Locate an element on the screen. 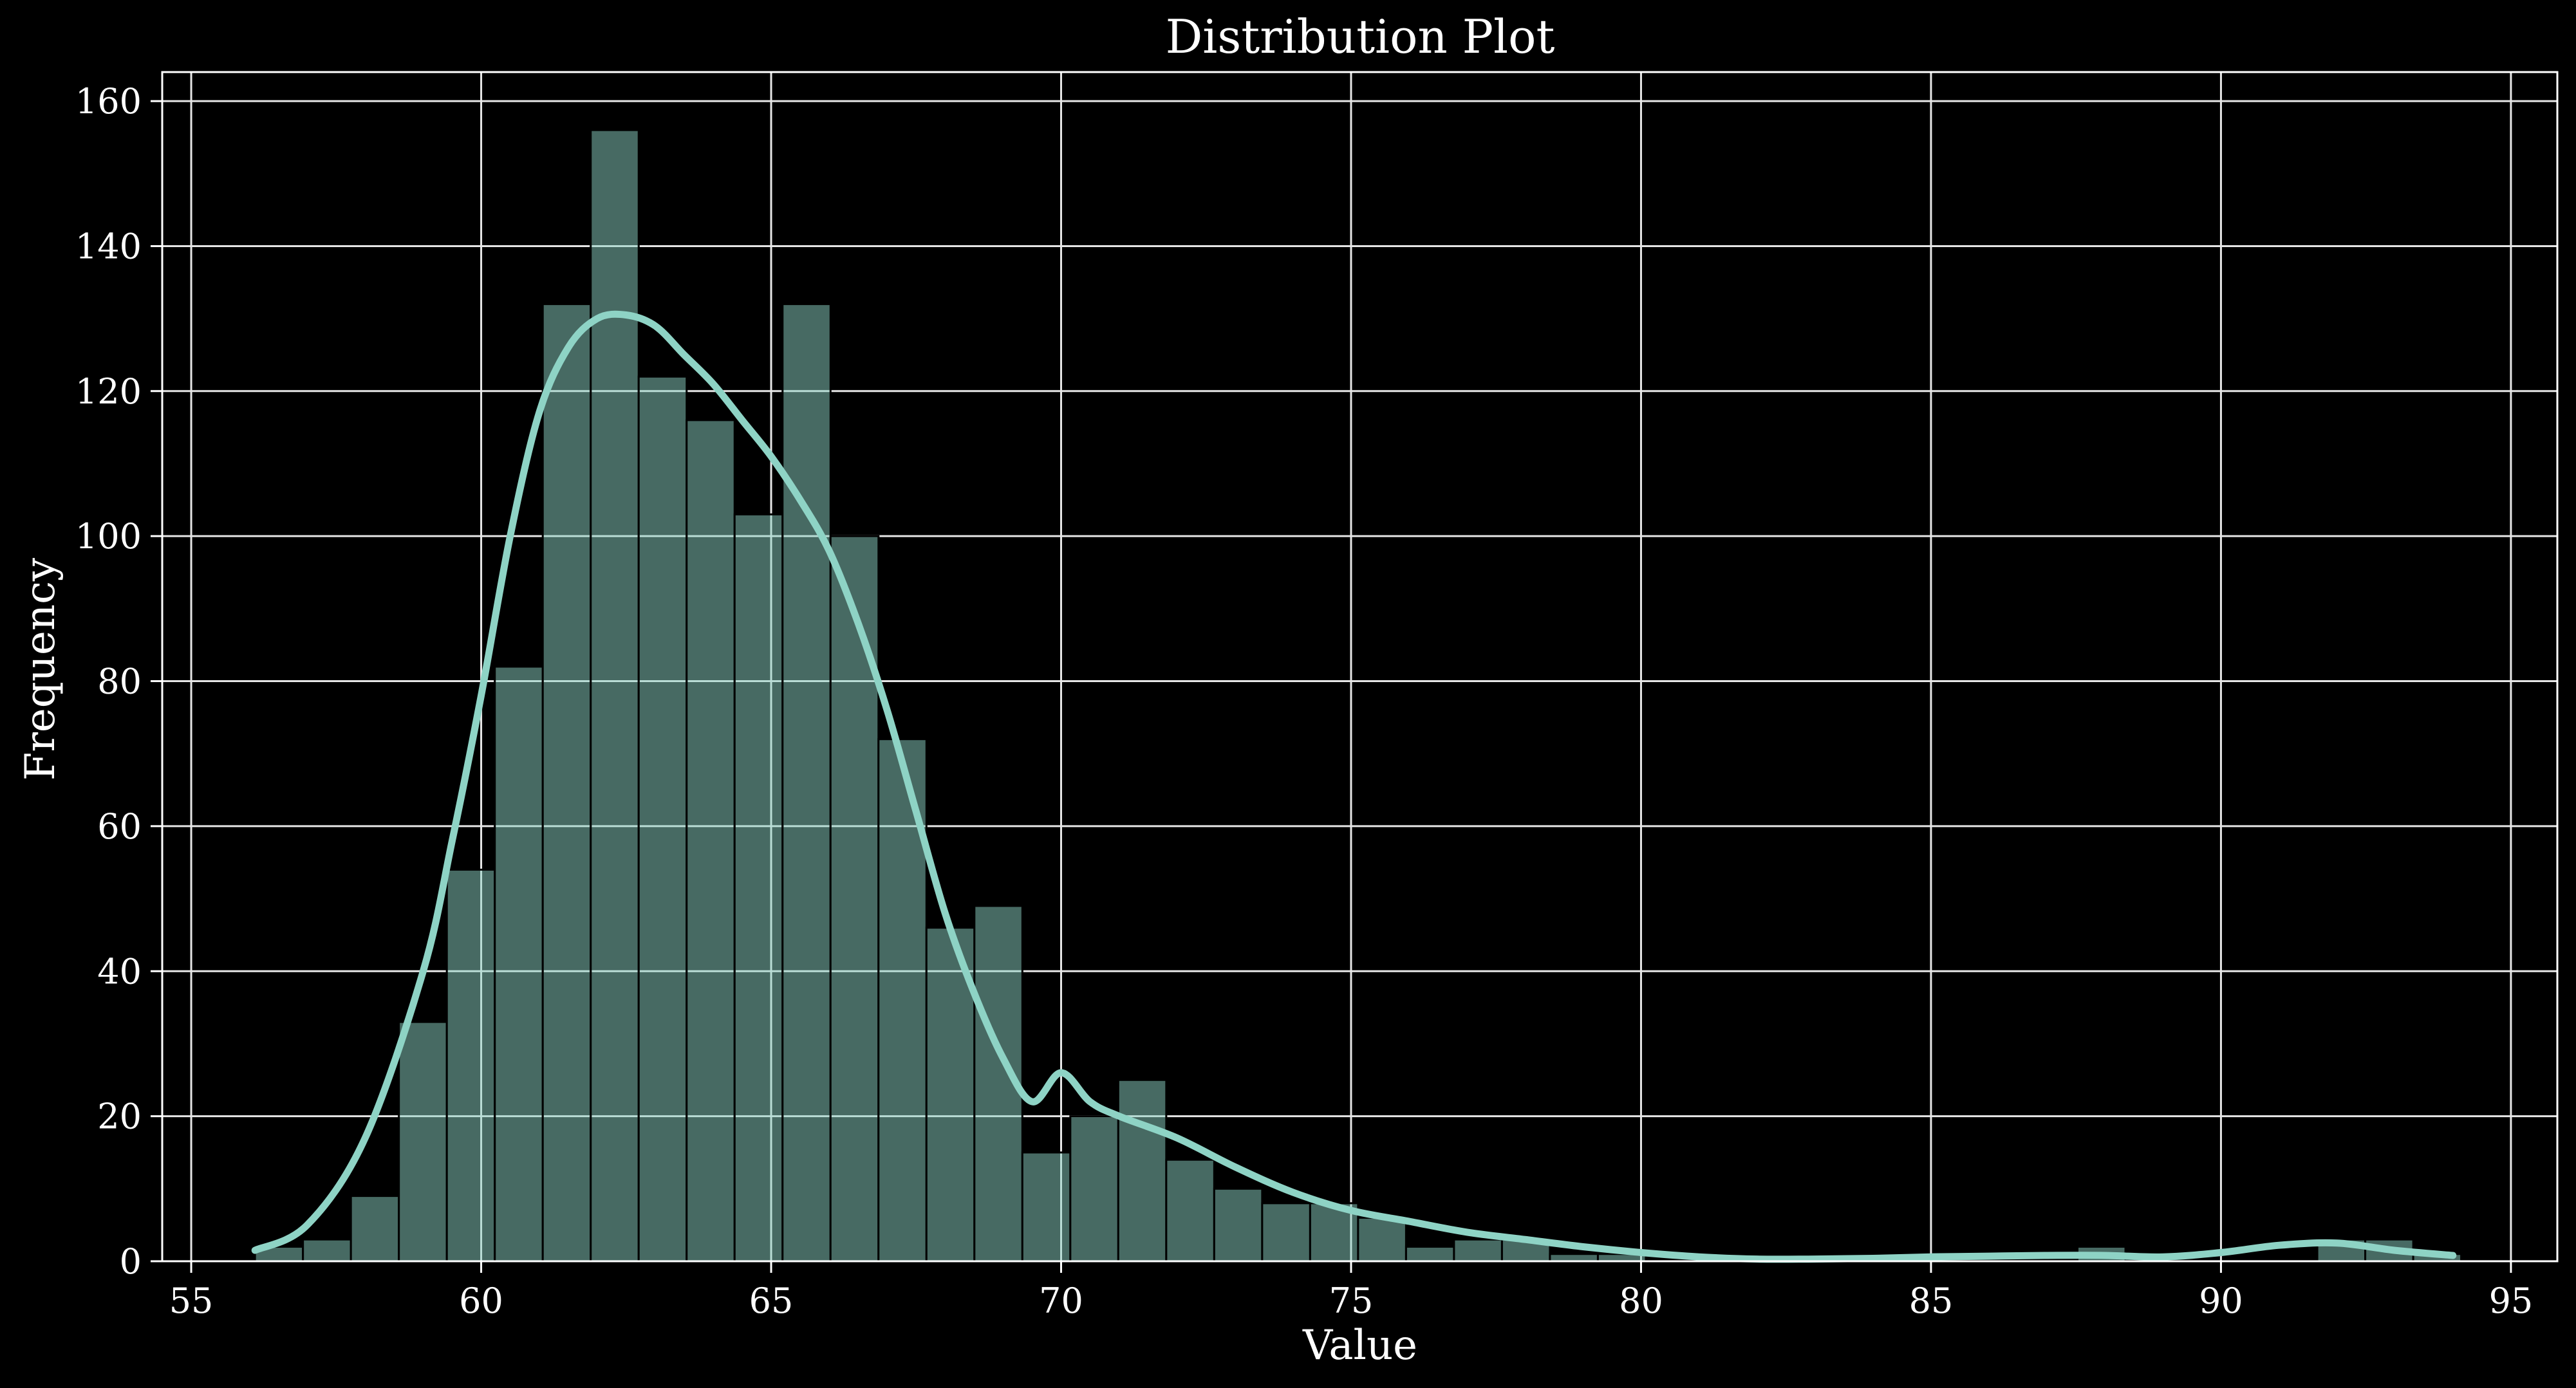 The height and width of the screenshot is (1388, 2576). y-axis-label: Frequency is located at coordinates (40, 669).